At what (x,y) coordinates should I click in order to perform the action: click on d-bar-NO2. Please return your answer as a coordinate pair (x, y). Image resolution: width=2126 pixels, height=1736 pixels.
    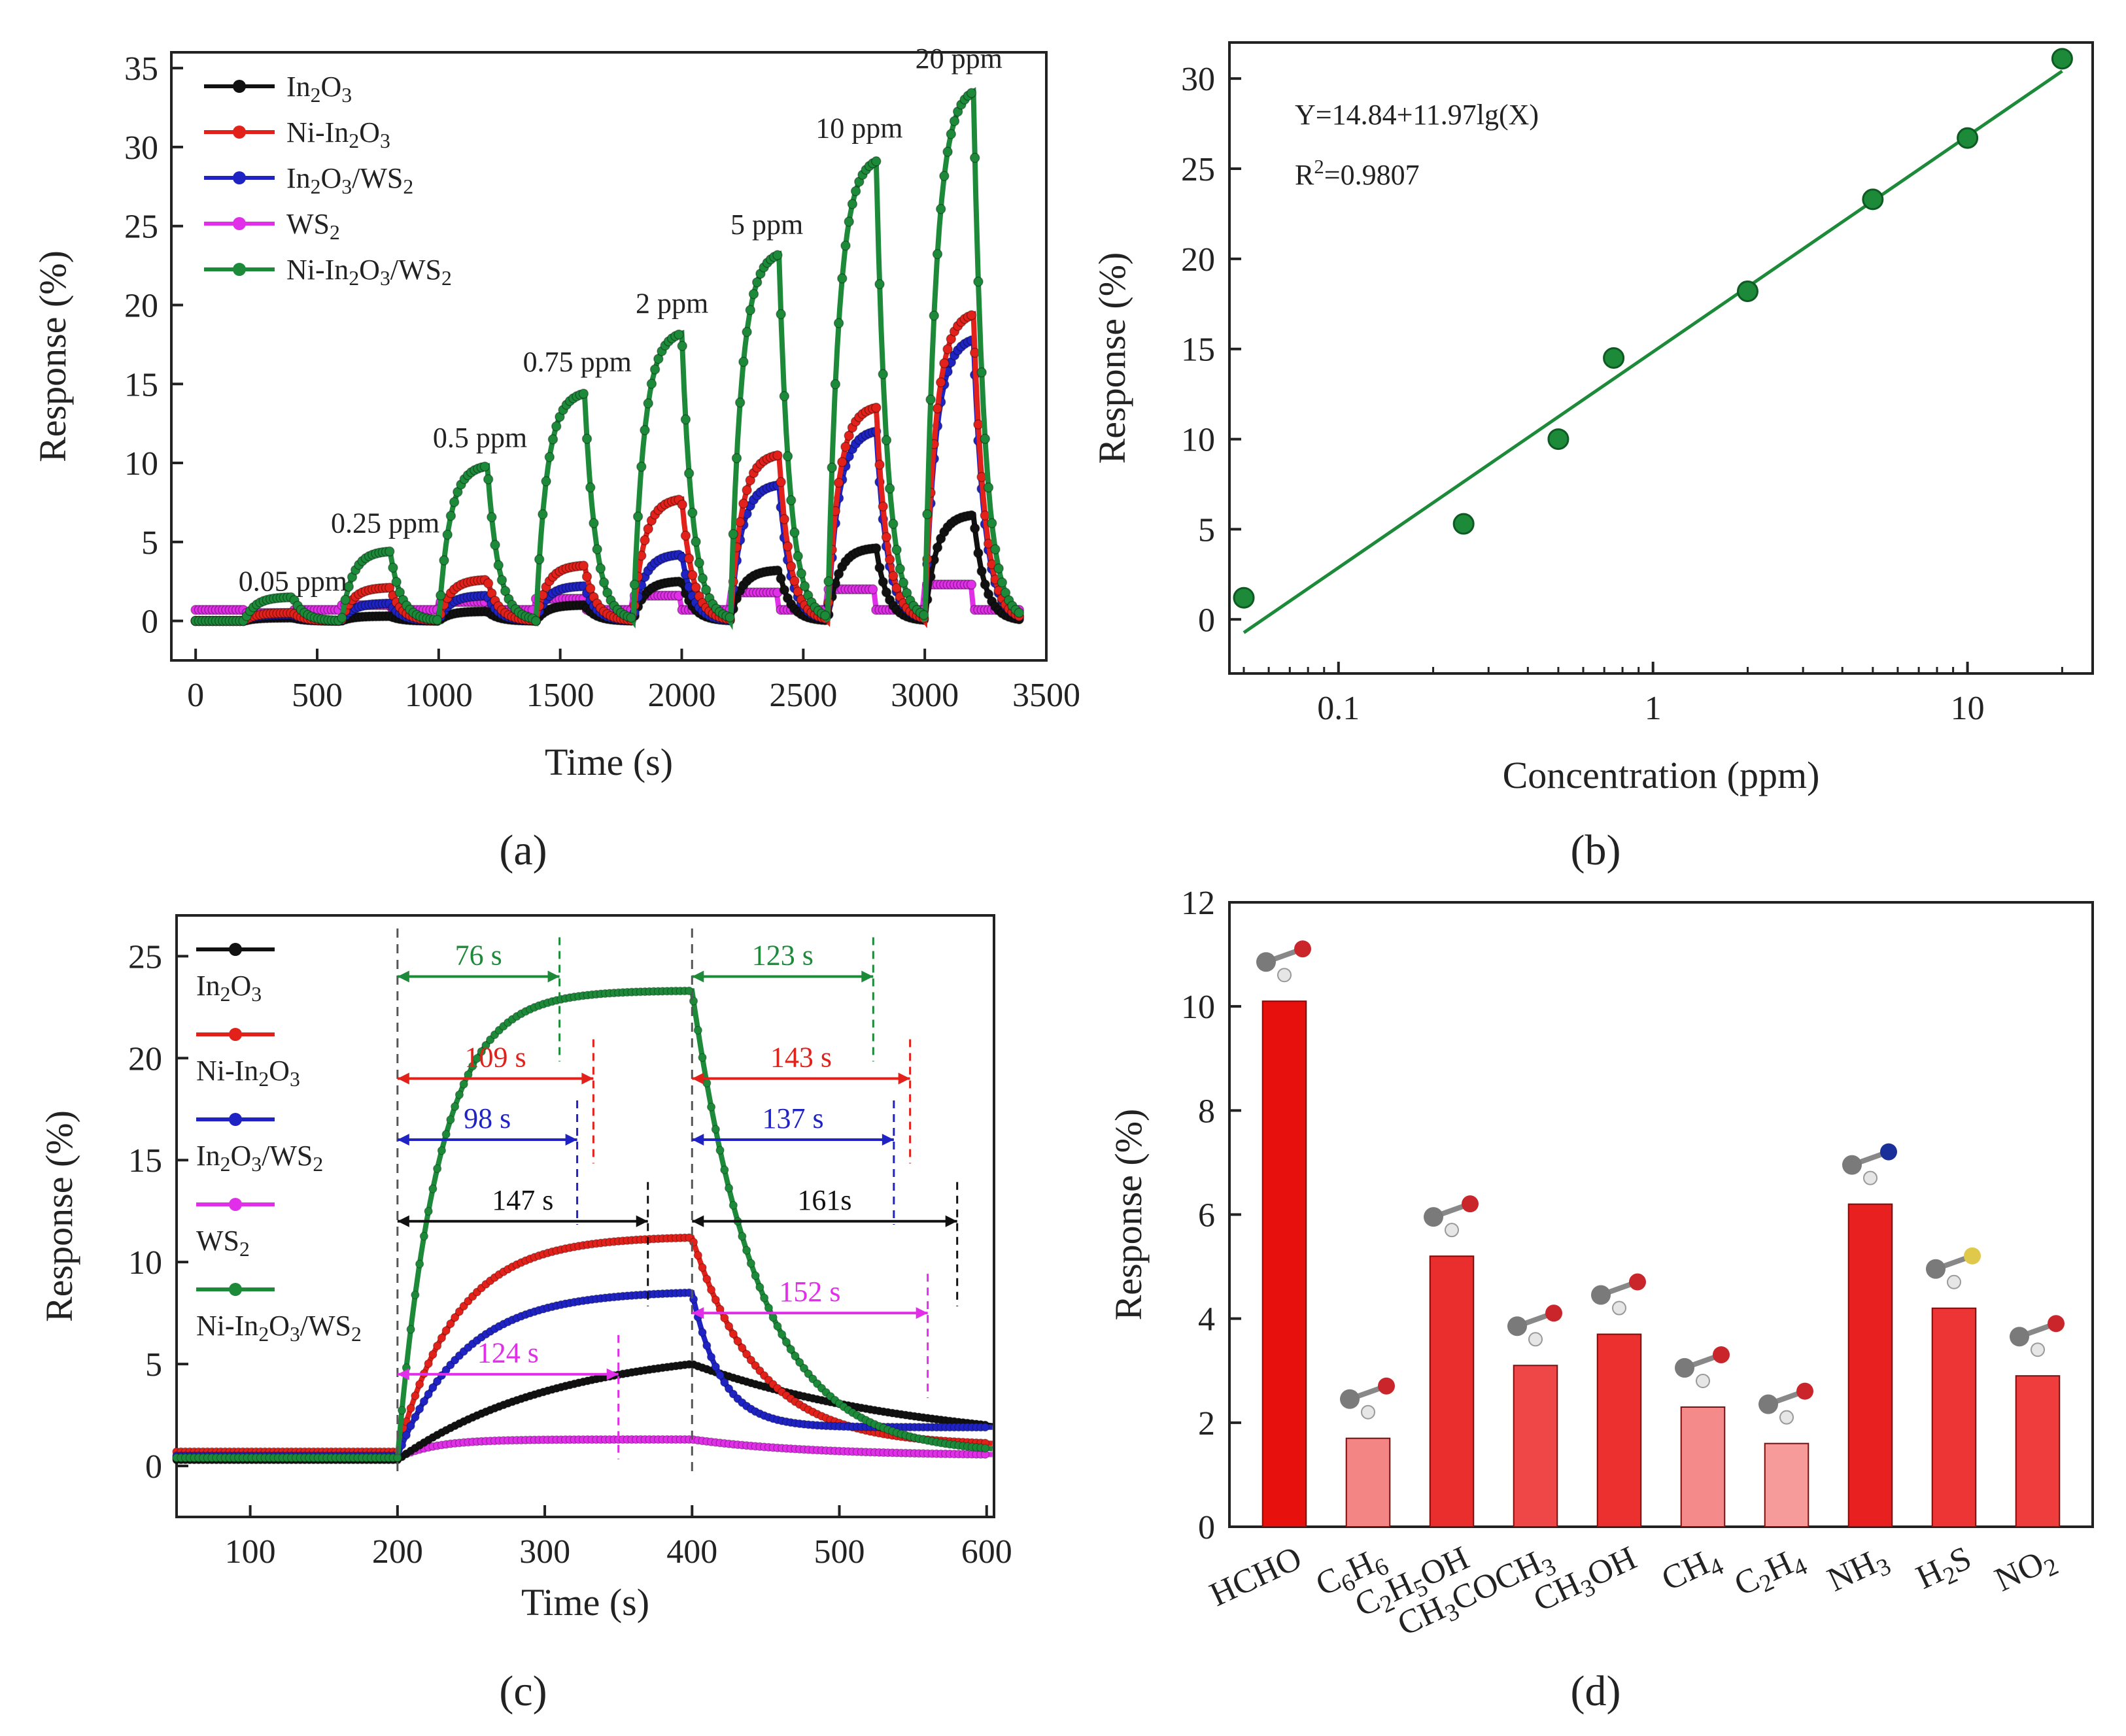
    Looking at the image, I should click on (2038, 1451).